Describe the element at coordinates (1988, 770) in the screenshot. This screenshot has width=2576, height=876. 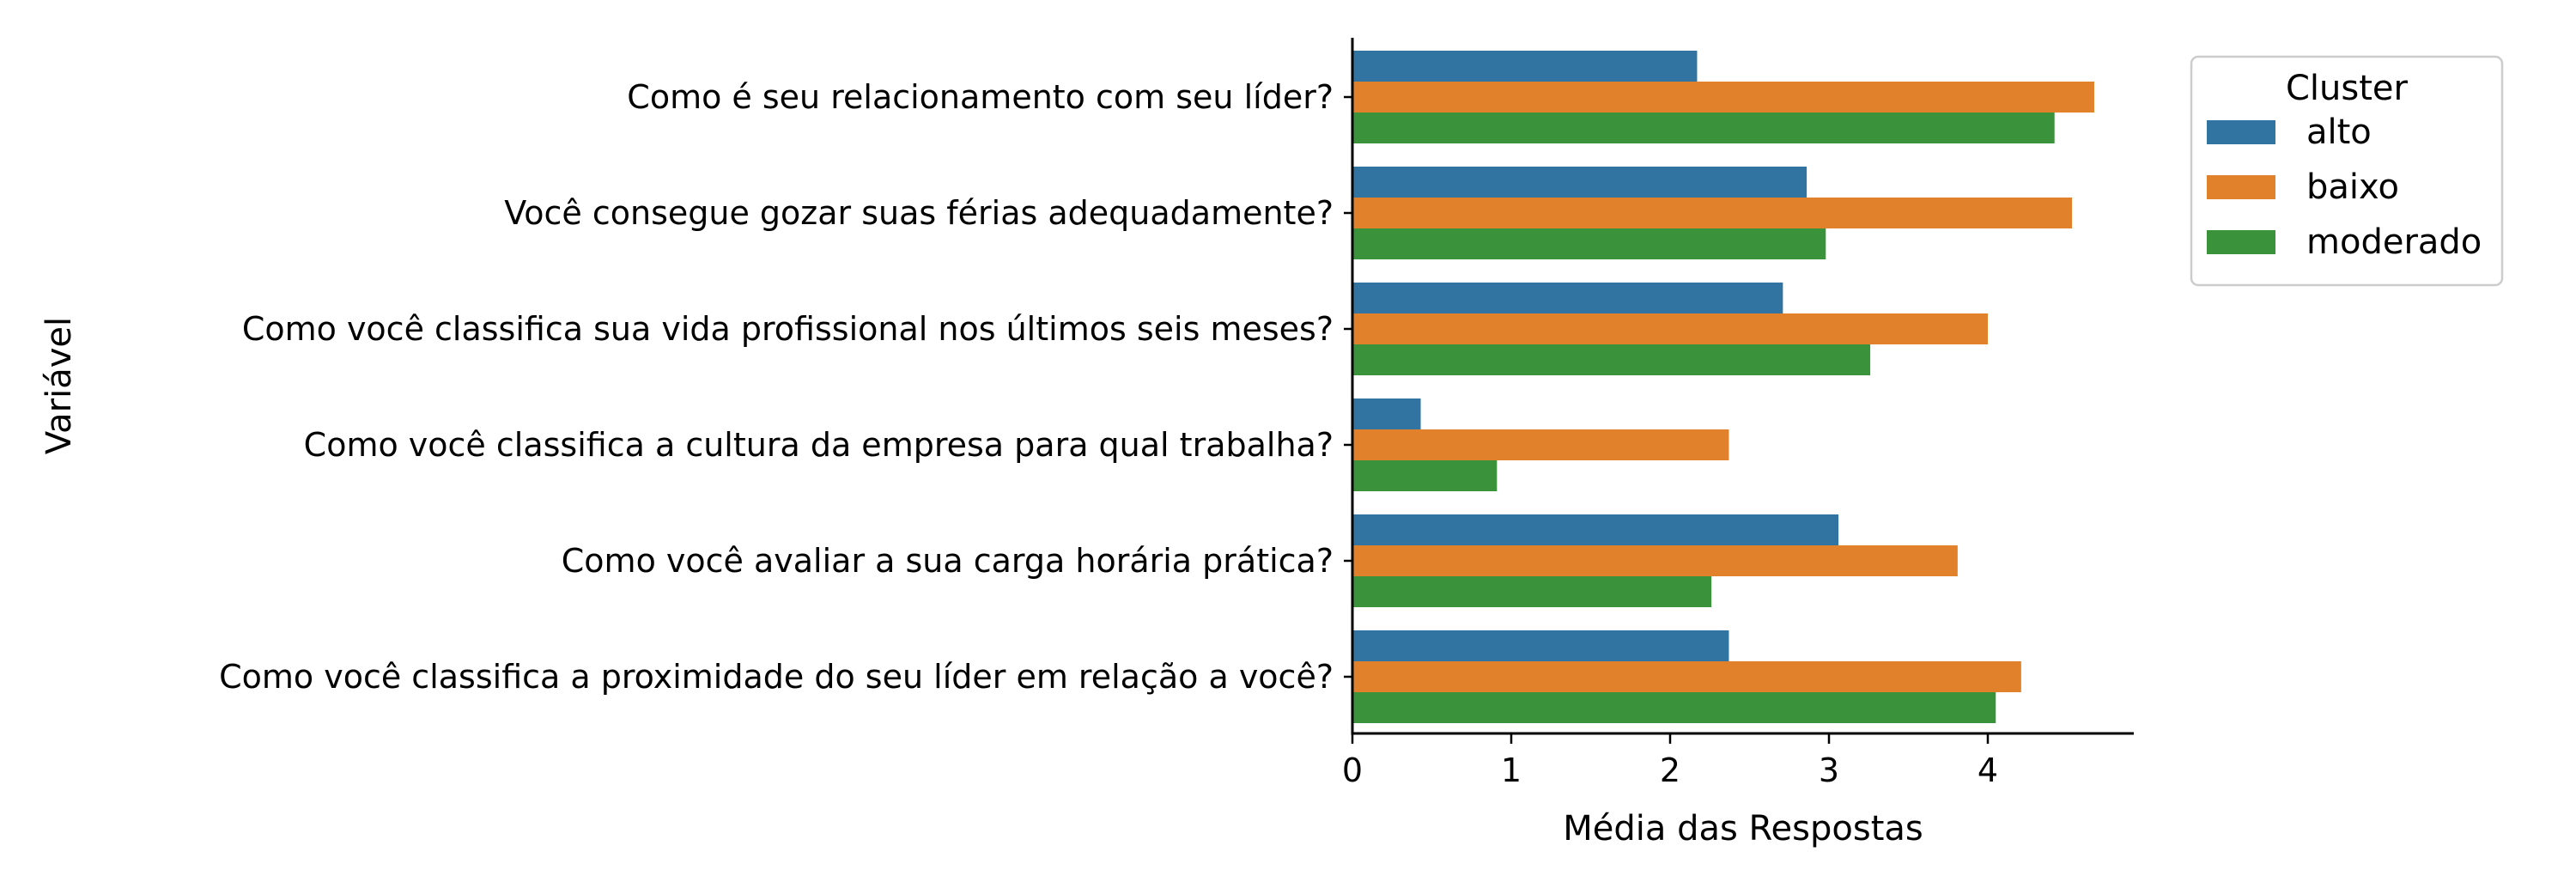
I see `x-tick-label: 4` at that location.